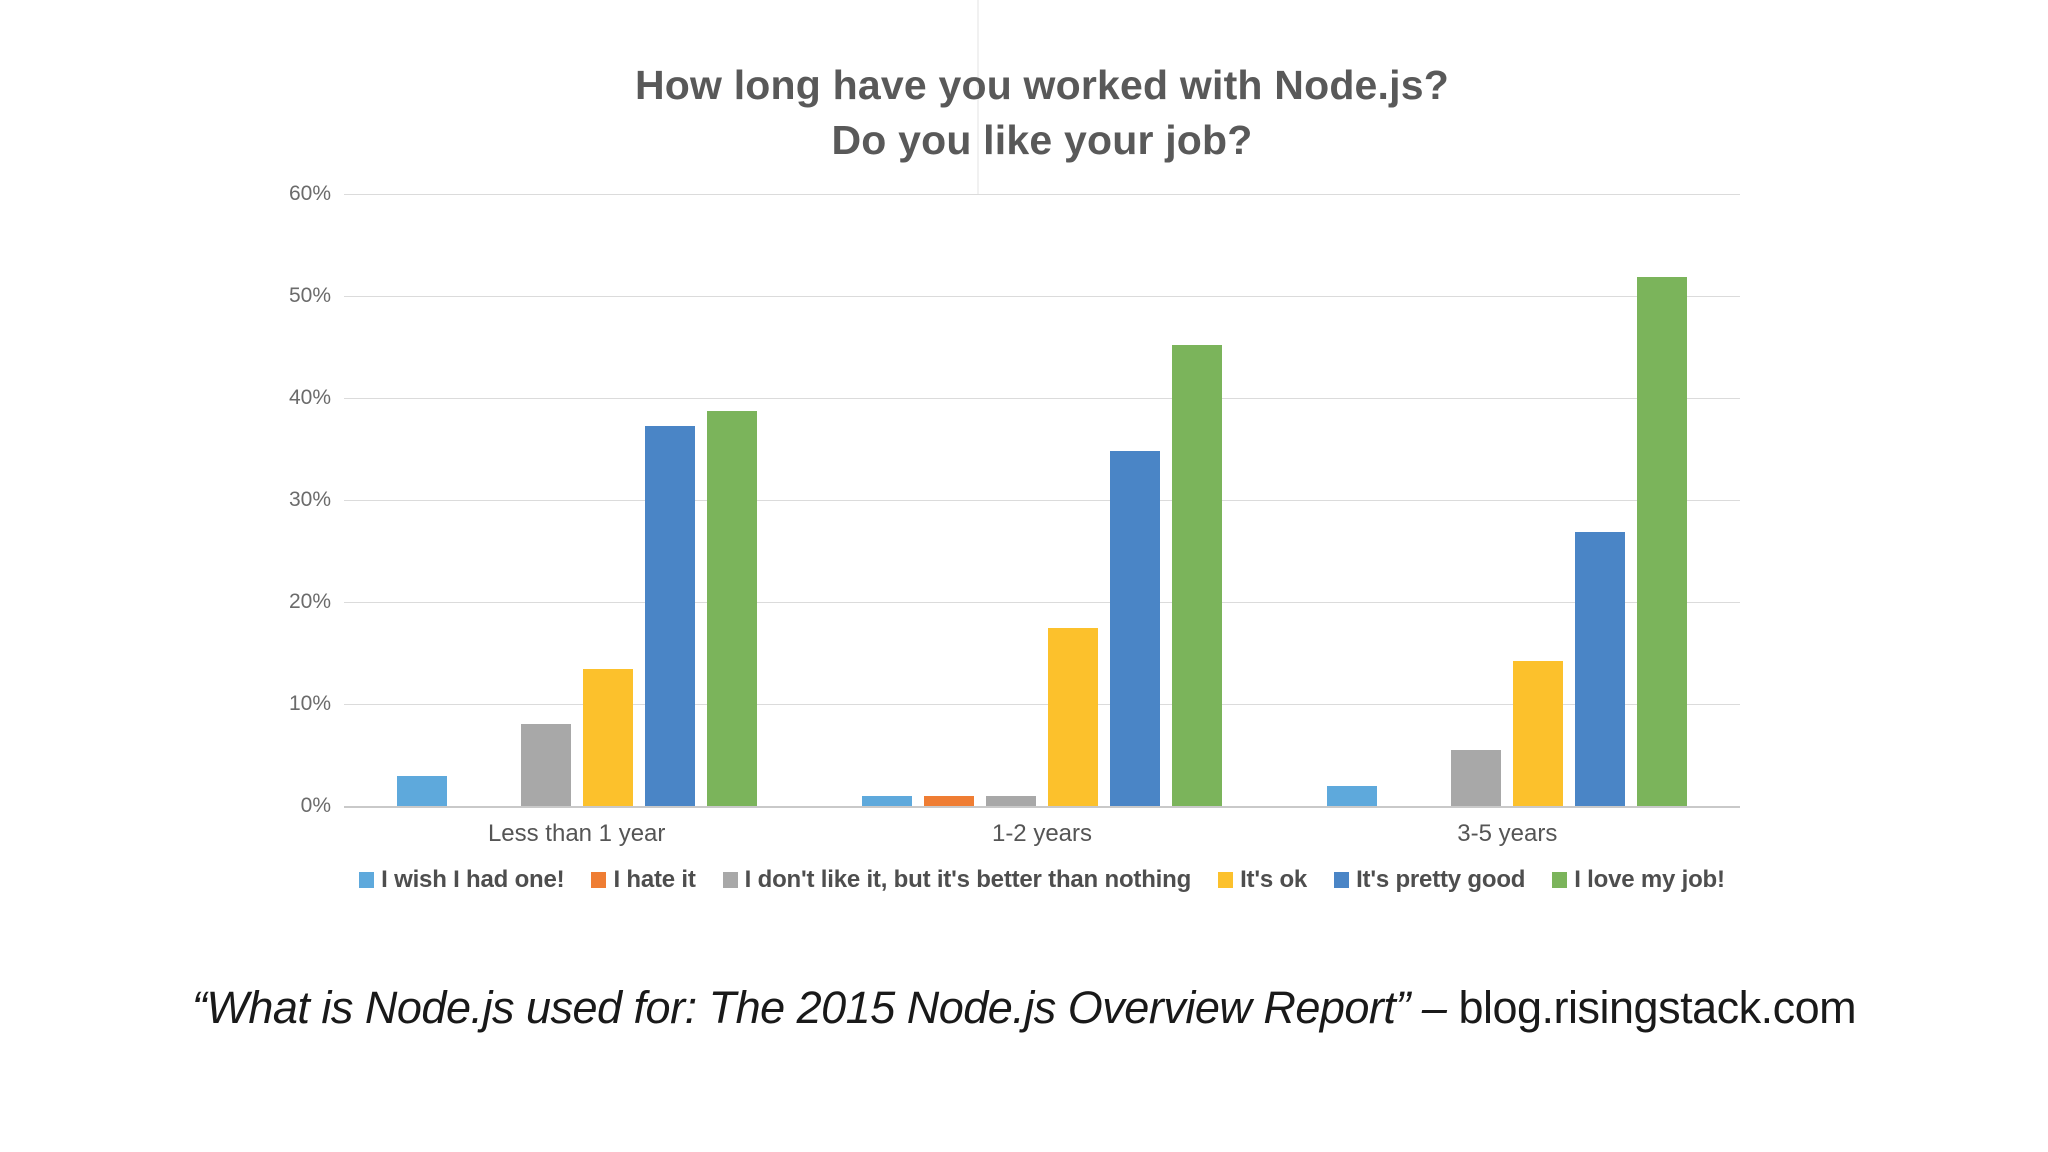 The height and width of the screenshot is (1152, 2048). What do you see at coordinates (1662, 541) in the screenshot?
I see `bar-i-love-my-job-3-5-years` at bounding box center [1662, 541].